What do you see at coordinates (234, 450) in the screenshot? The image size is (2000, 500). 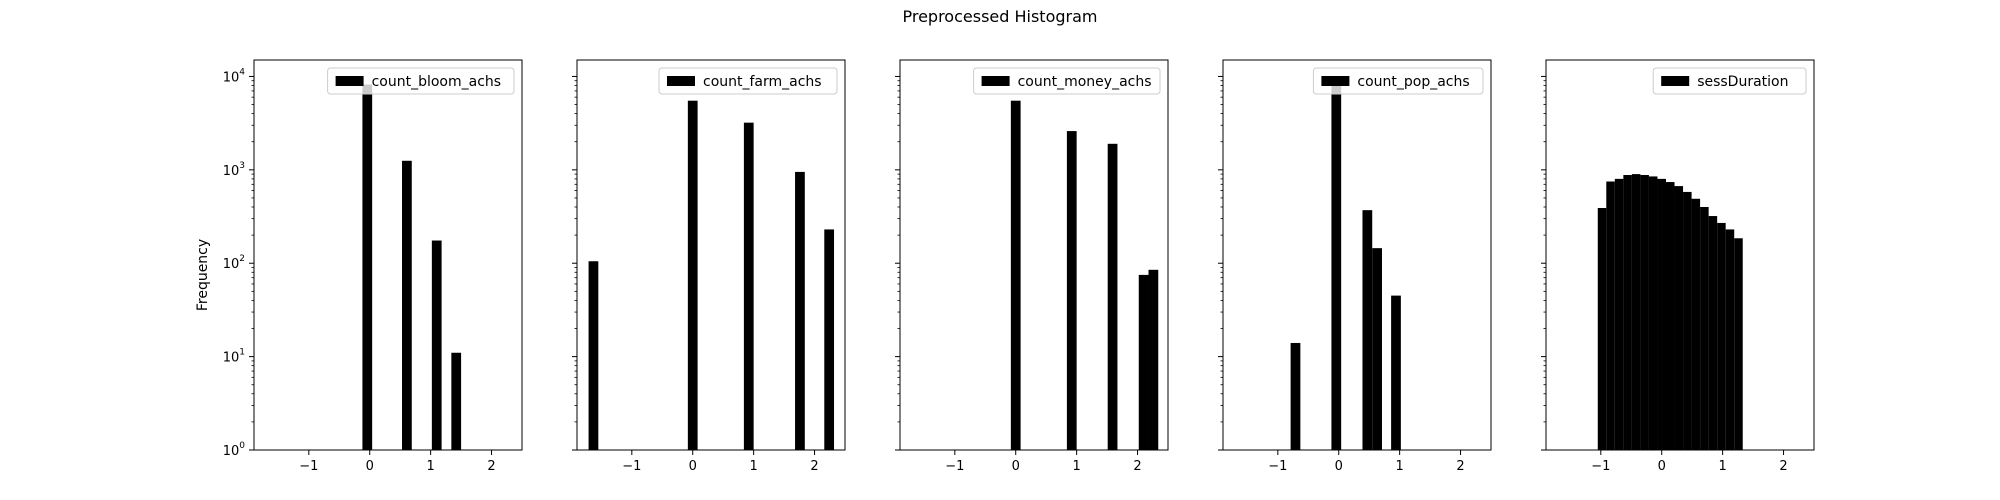 I see `y-tick-label: 10⁰` at bounding box center [234, 450].